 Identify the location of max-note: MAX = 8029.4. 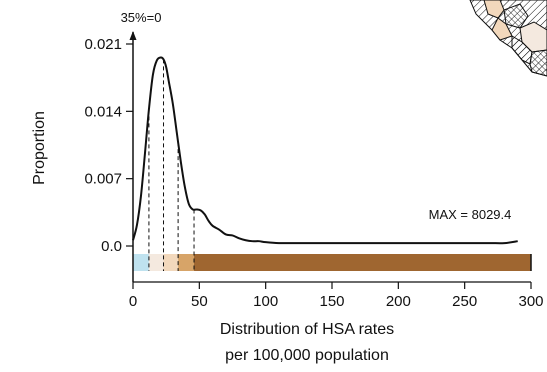
(470, 214).